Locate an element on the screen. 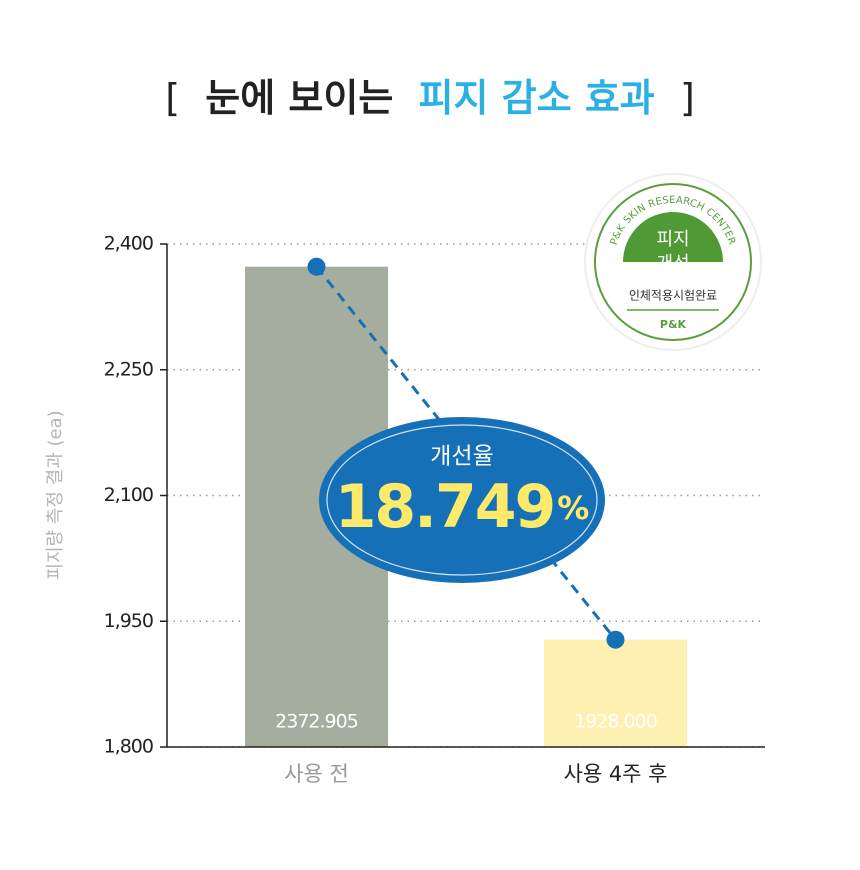 Image resolution: width=860 pixels, height=870 pixels. value-label: 1928.000 is located at coordinates (615, 722).